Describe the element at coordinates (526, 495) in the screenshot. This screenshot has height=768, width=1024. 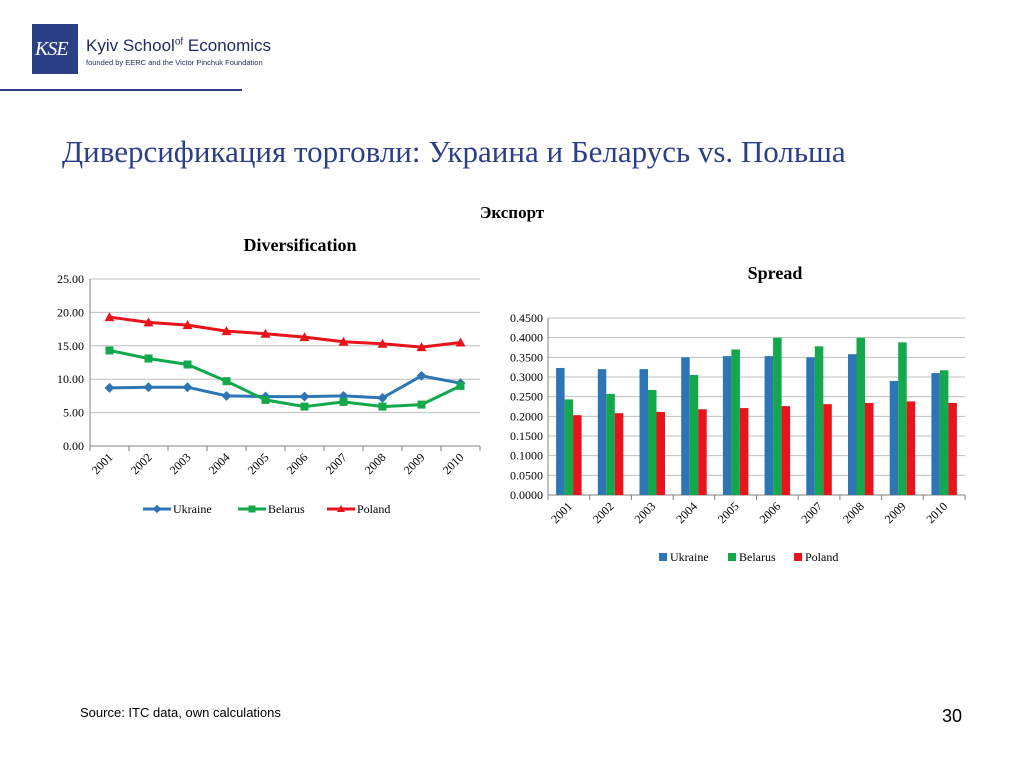
I see `bar-ytick-label: 0.0000` at that location.